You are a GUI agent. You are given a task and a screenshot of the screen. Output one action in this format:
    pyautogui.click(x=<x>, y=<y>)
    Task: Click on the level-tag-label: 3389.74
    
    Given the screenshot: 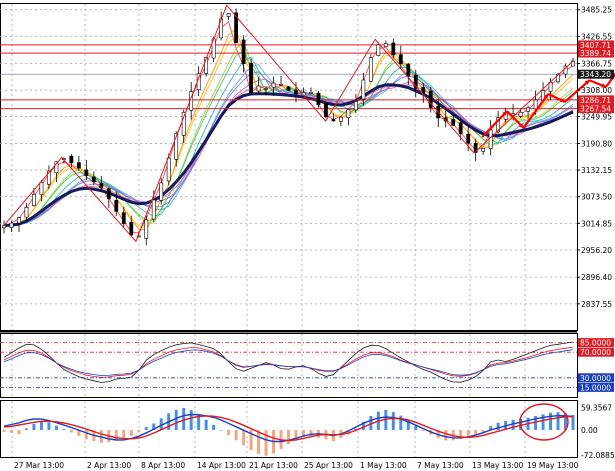 What is the action you would take?
    pyautogui.click(x=595, y=53)
    